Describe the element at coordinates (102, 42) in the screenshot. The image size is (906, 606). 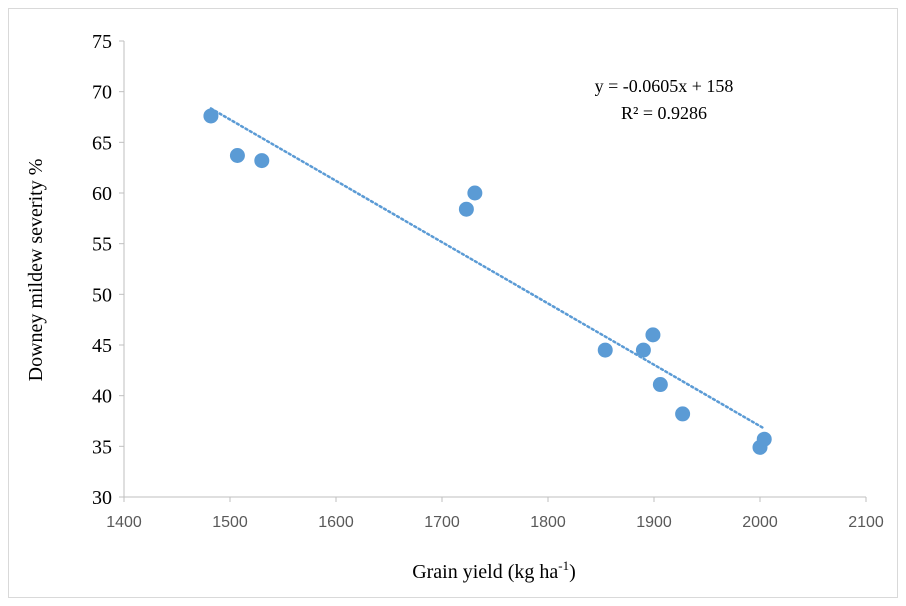
I see `y-tick-label: 75` at that location.